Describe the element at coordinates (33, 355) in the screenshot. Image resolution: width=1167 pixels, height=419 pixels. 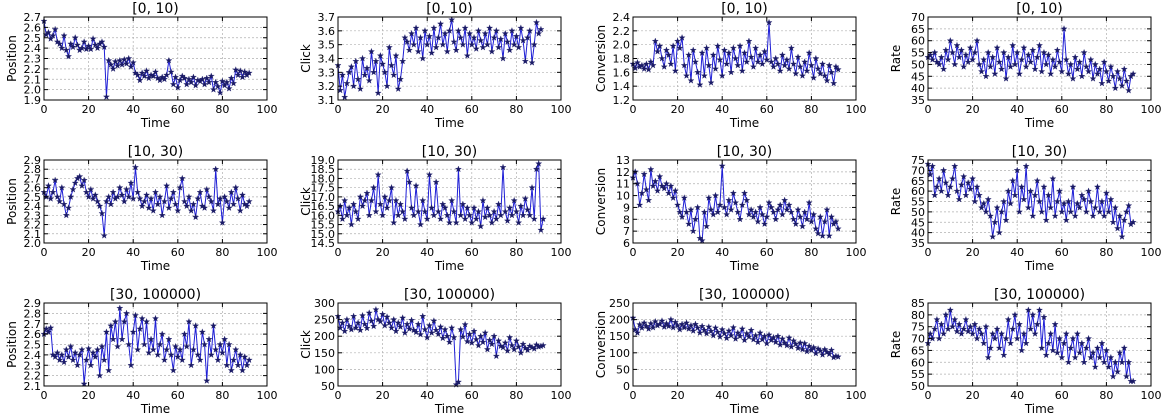
I see `y-tick-label: 2.4` at that location.